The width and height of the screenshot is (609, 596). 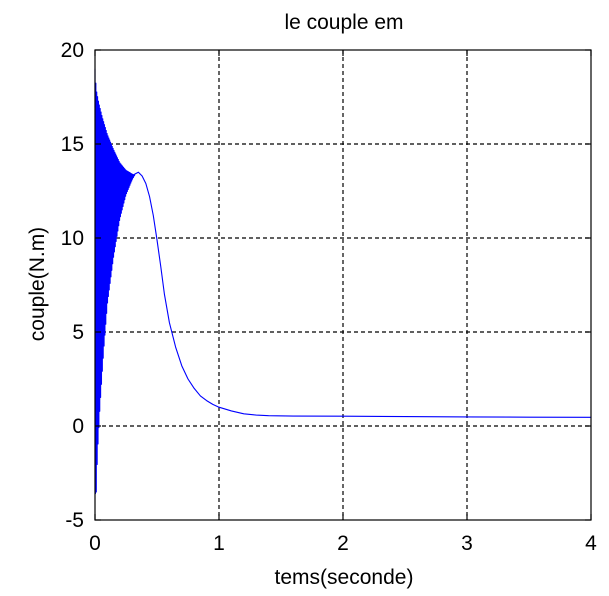 What do you see at coordinates (72, 238) in the screenshot?
I see `y-tick-label: 10` at bounding box center [72, 238].